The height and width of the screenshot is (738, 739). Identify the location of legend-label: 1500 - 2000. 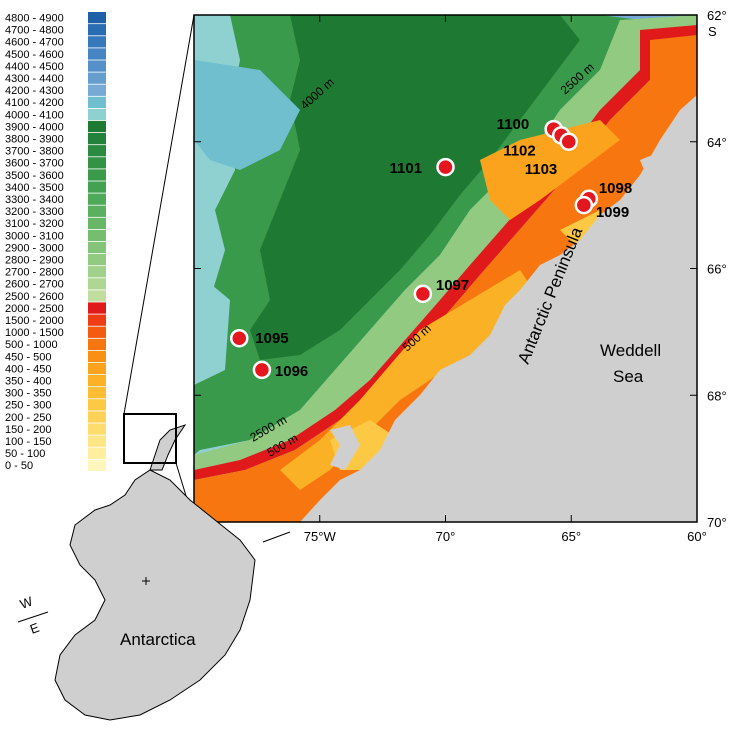
(34, 321).